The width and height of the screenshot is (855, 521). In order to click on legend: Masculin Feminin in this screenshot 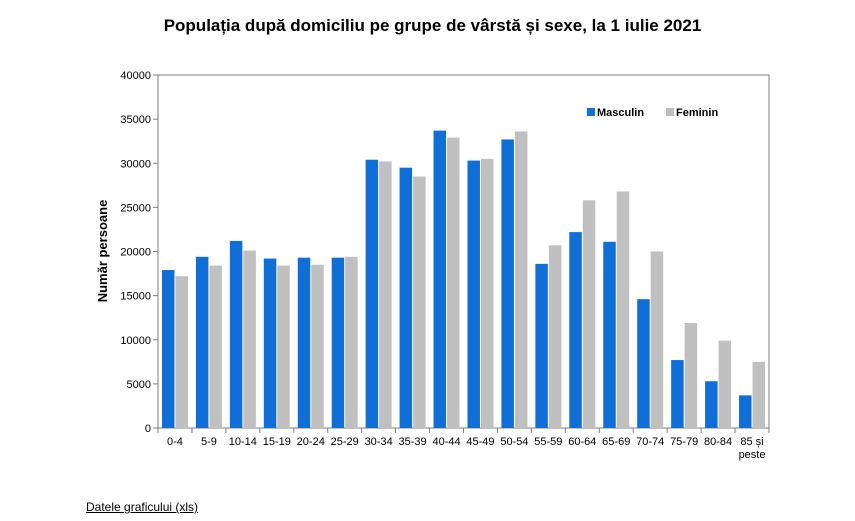, I will do `click(652, 113)`.